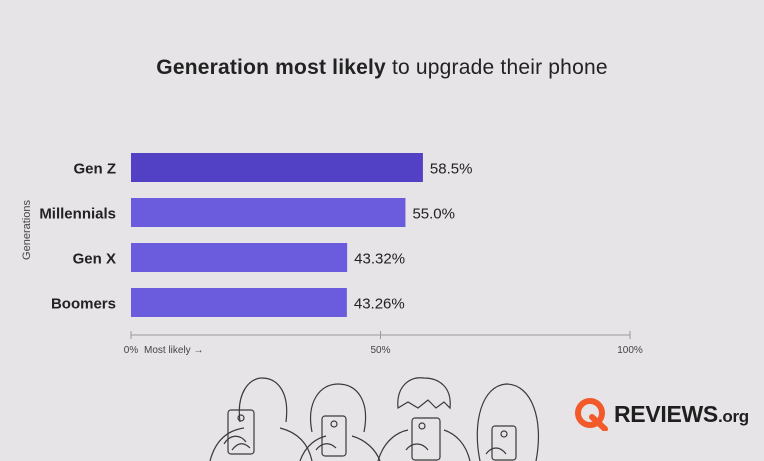 The width and height of the screenshot is (764, 461). Describe the element at coordinates (499, 67) in the screenshot. I see `chart-title-rest: to upgrade their phone` at that location.